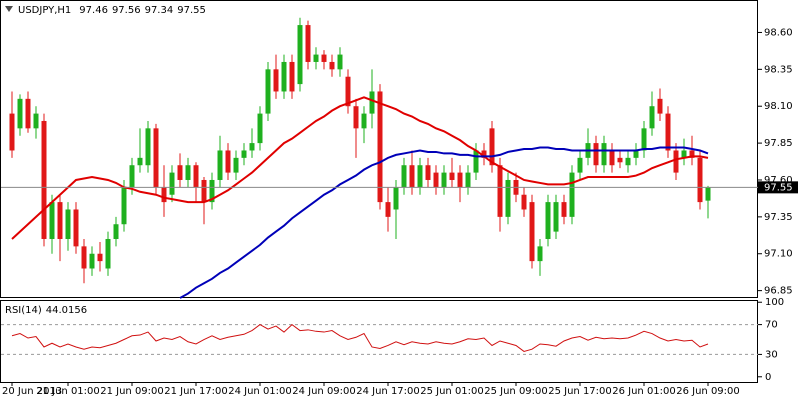  Describe the element at coordinates (44, 10) in the screenshot. I see `symbol: USDJPY,H1` at that location.